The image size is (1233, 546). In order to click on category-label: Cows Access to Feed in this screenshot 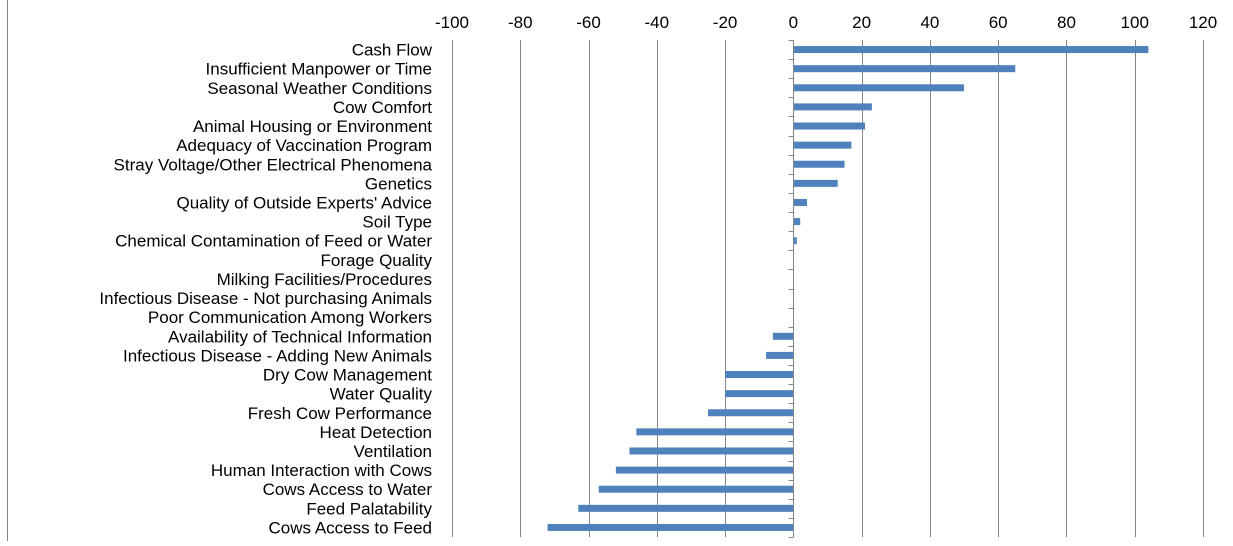, I will do `click(350, 527)`.